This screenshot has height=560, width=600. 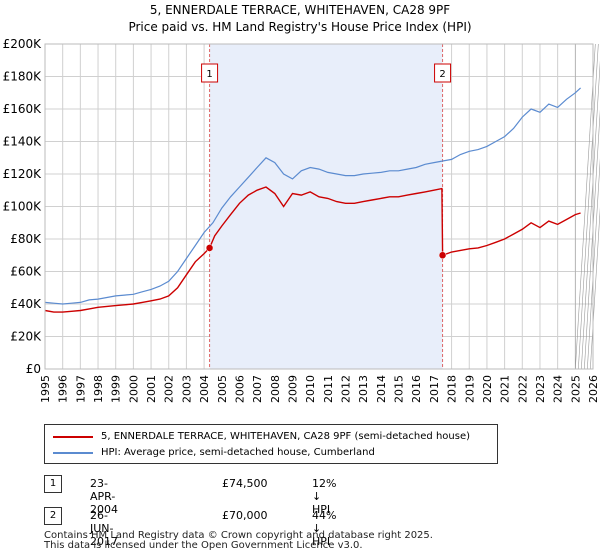 I want to click on x-tick-label: 2007, so click(x=257, y=389).